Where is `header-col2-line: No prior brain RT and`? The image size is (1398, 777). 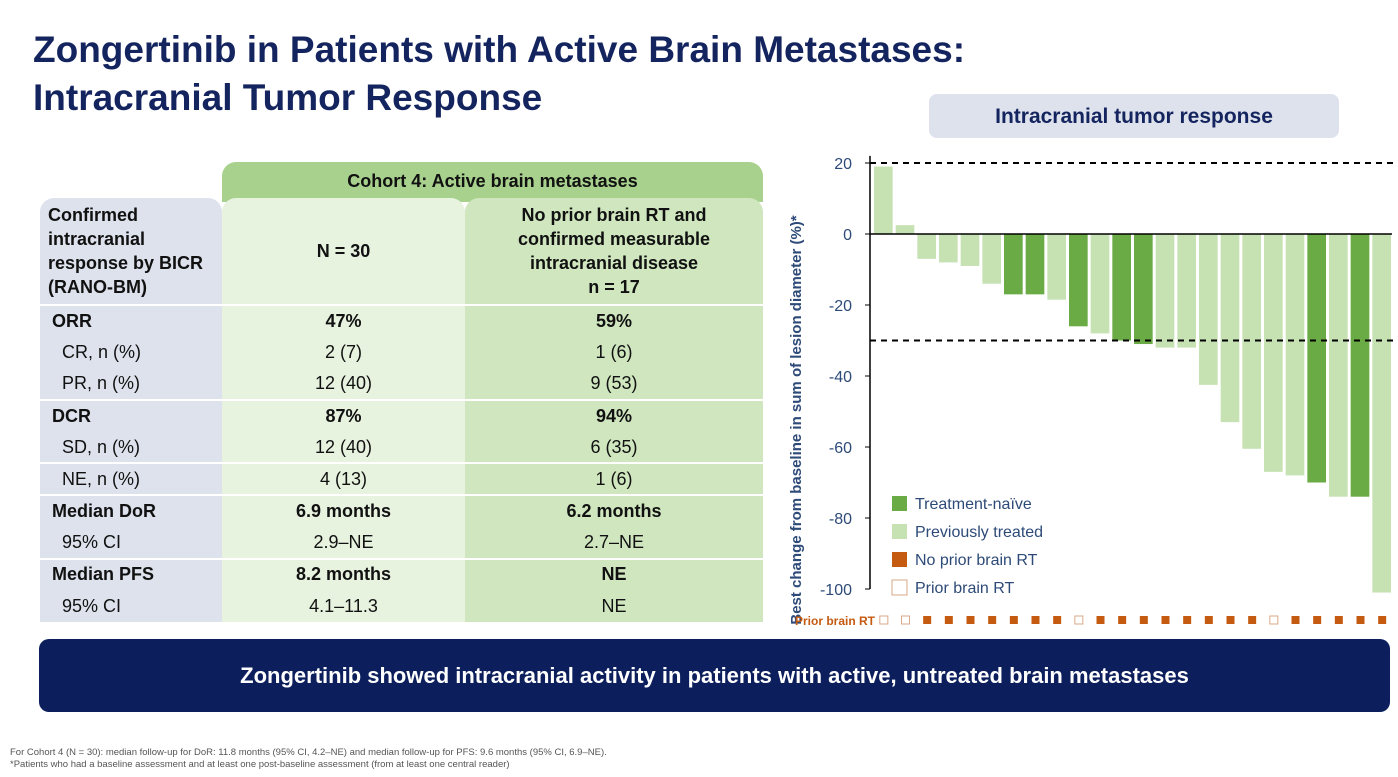
header-col2-line: No prior brain RT and is located at coordinates (614, 215).